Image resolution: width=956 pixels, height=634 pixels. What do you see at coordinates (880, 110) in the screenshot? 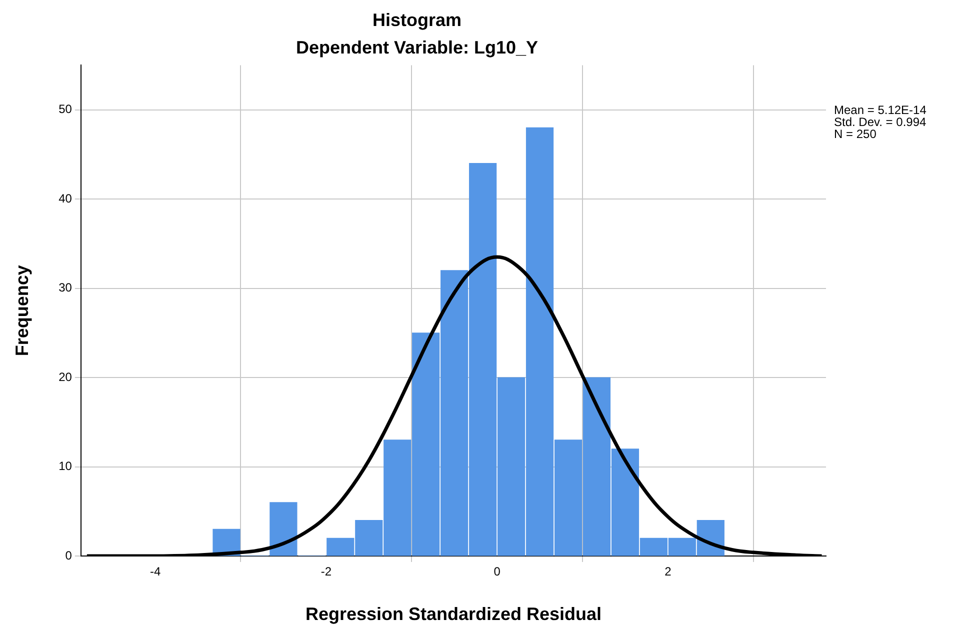
I see `text: Mean = 5.12E-14` at bounding box center [880, 110].